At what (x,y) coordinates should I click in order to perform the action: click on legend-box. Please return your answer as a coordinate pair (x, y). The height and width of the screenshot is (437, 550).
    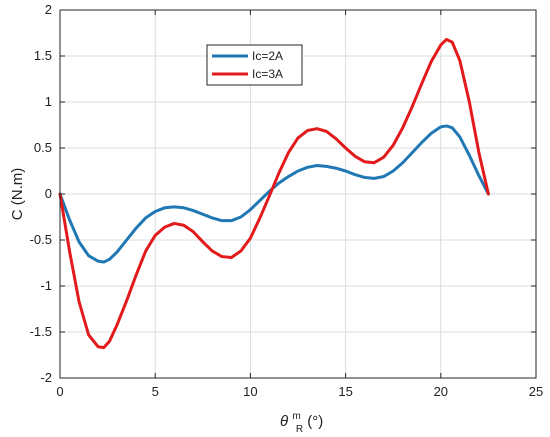
    Looking at the image, I should click on (254, 65).